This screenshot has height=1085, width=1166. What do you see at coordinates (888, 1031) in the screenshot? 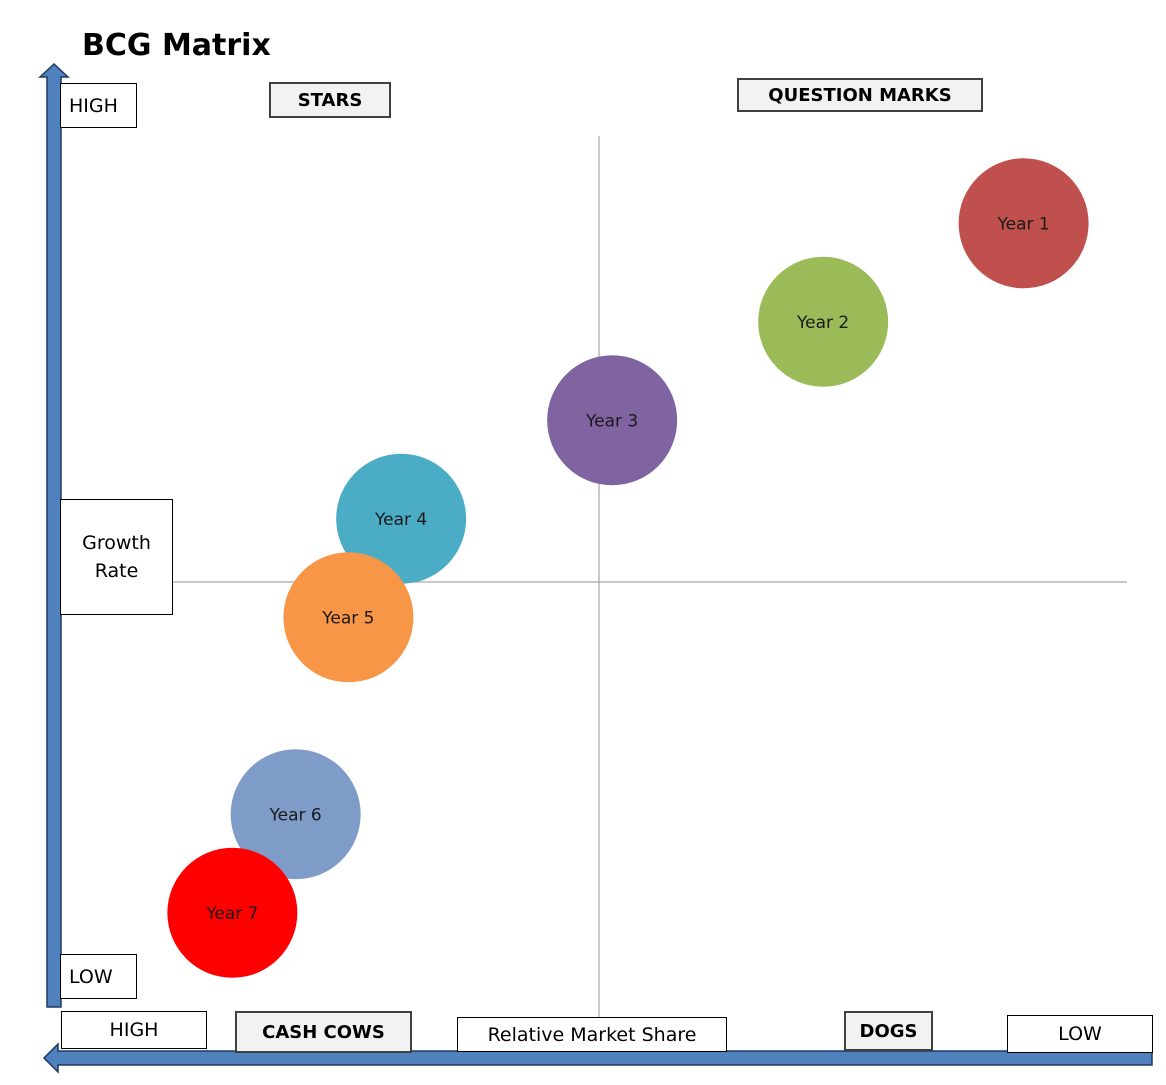
I see `quadrant-dogs-label: DOGS` at bounding box center [888, 1031].